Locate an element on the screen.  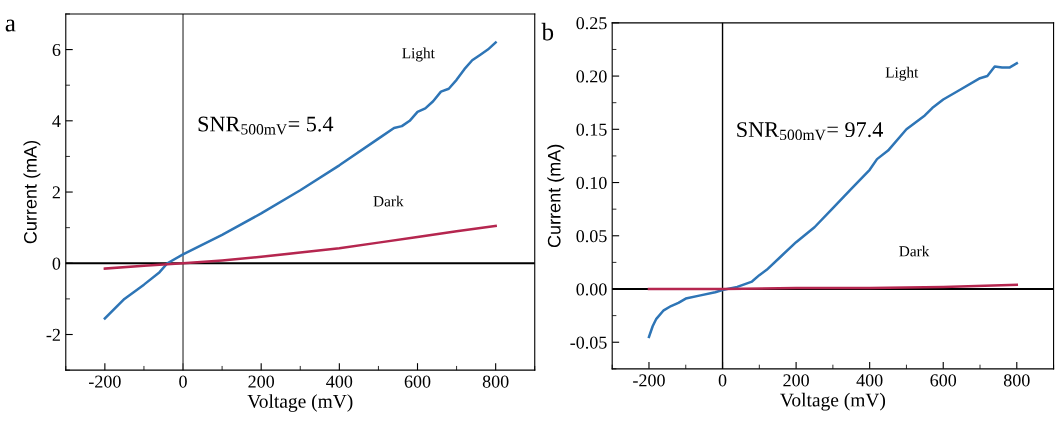
y-tick-label: 0.10 is located at coordinates (591, 183).